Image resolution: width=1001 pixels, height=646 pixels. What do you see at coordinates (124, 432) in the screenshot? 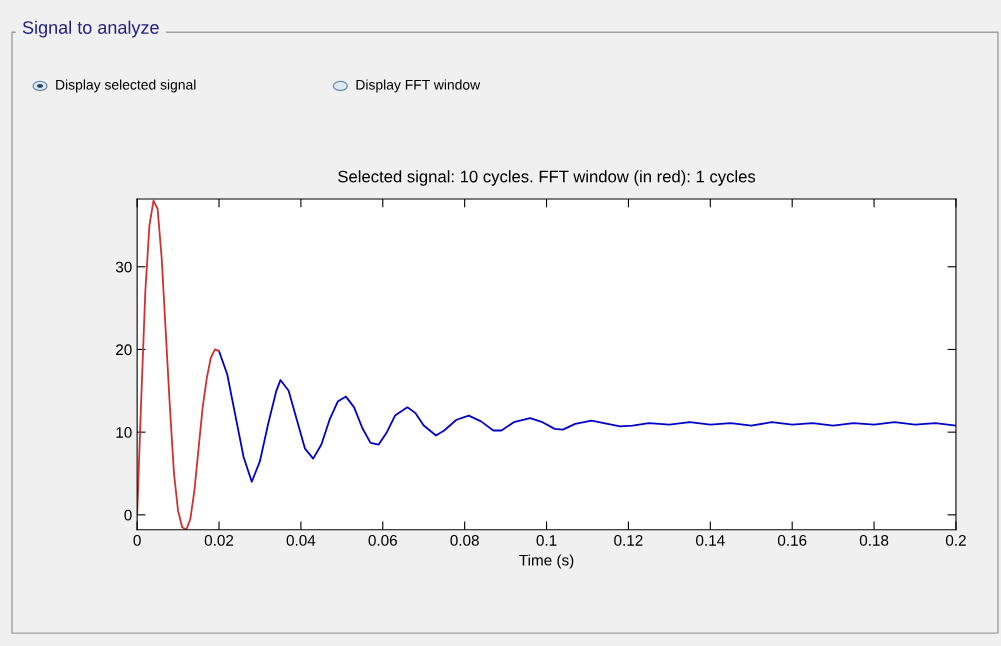
I see `y-tick-label: 10` at bounding box center [124, 432].